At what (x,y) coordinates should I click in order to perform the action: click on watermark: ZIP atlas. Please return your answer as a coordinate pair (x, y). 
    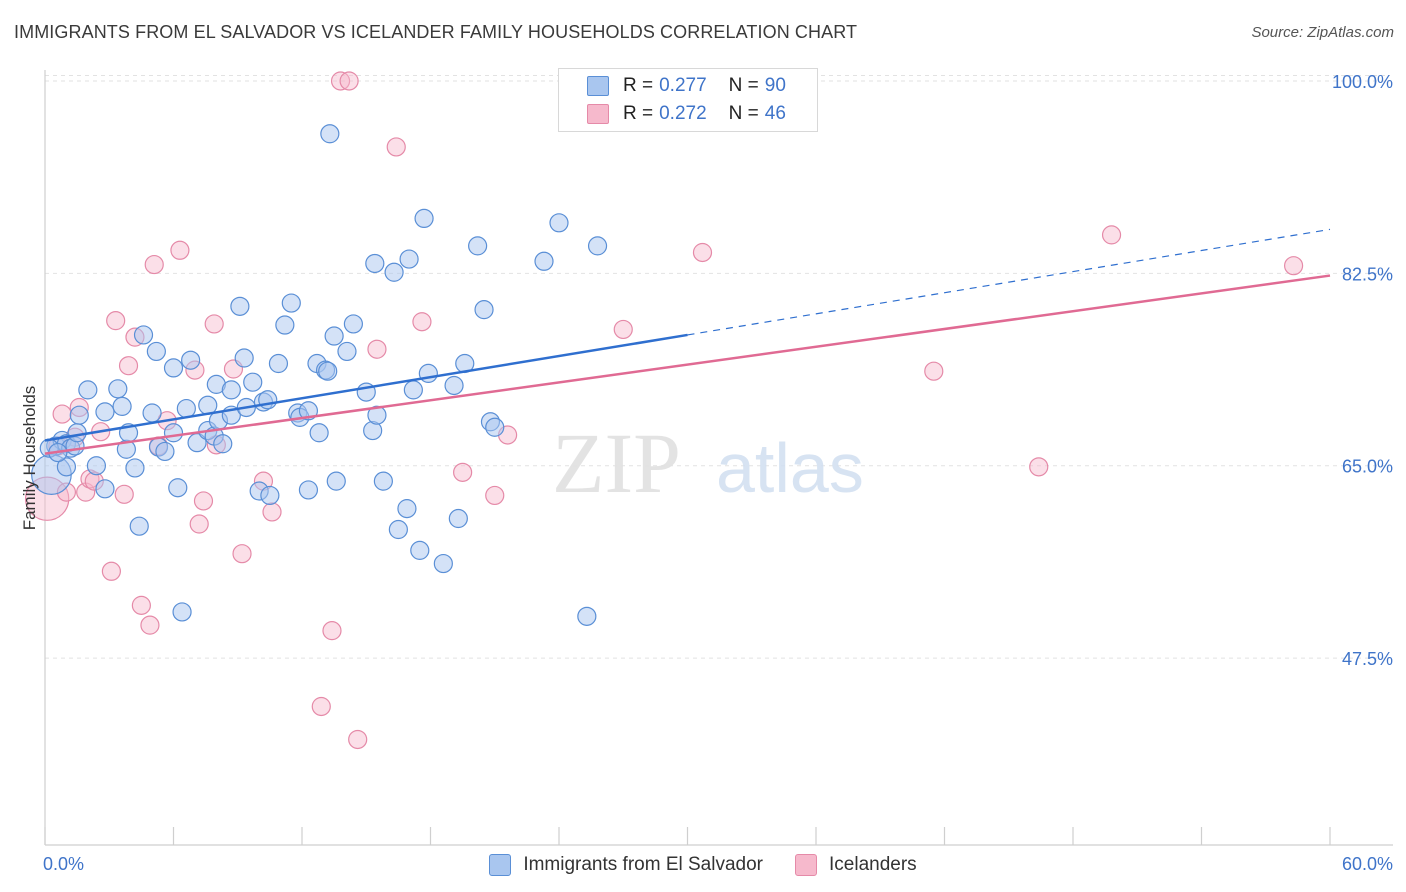
    Looking at the image, I should click on (708, 463).